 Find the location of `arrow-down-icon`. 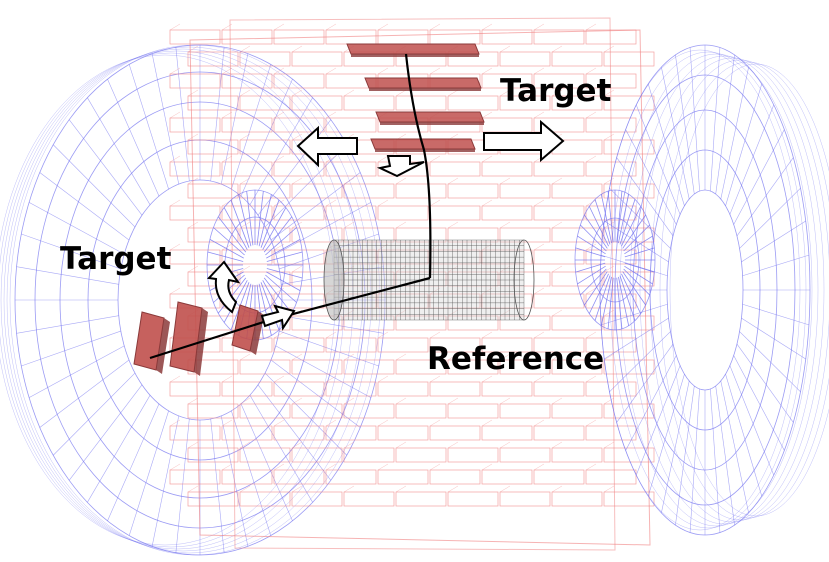

arrow-down-icon is located at coordinates (400, 166).